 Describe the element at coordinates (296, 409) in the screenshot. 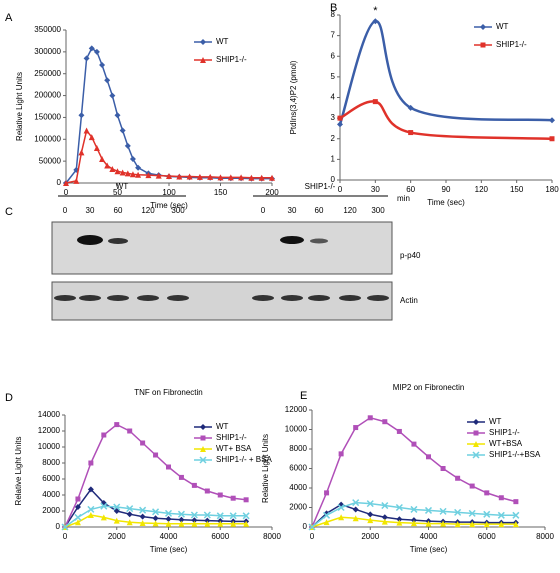

I see `y-tick-label: 12000` at that location.